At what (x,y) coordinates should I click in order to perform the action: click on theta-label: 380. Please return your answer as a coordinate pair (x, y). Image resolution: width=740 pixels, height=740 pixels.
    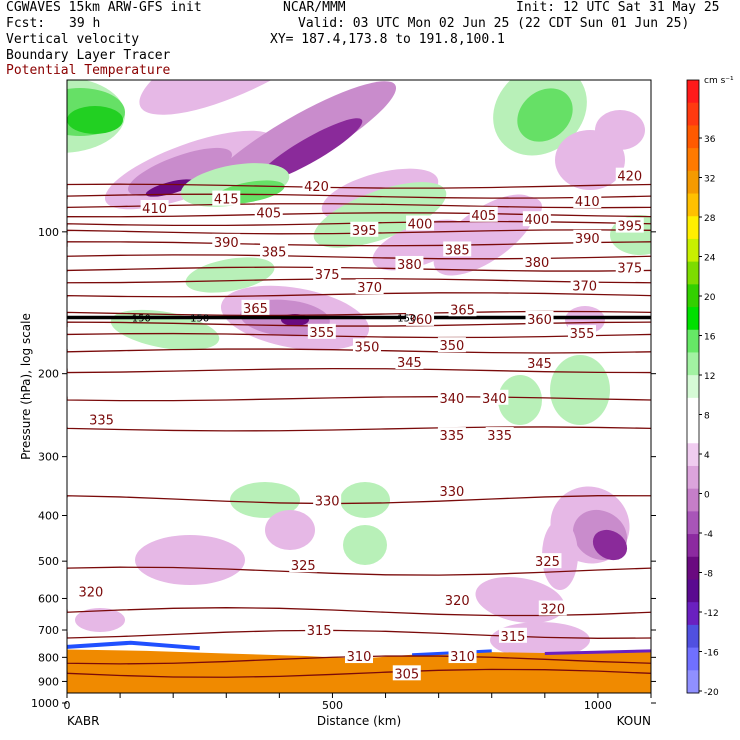
    Looking at the image, I should click on (409, 265).